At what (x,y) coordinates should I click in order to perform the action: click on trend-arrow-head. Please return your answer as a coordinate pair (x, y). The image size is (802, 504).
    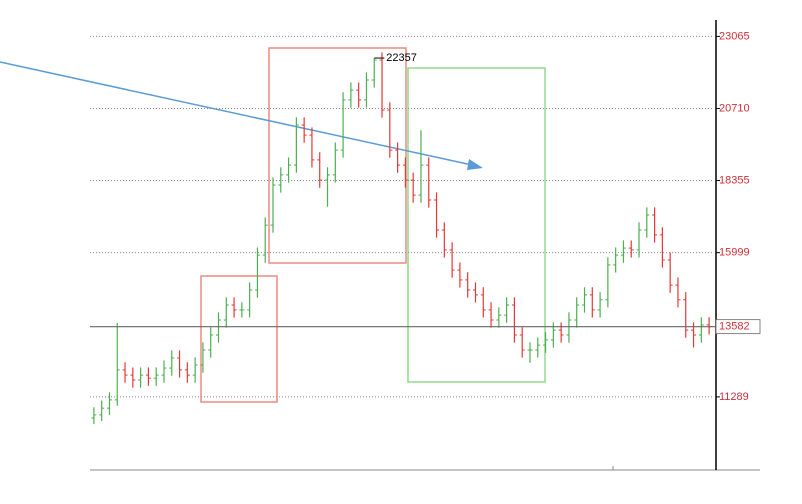
    Looking at the image, I should click on (475, 164).